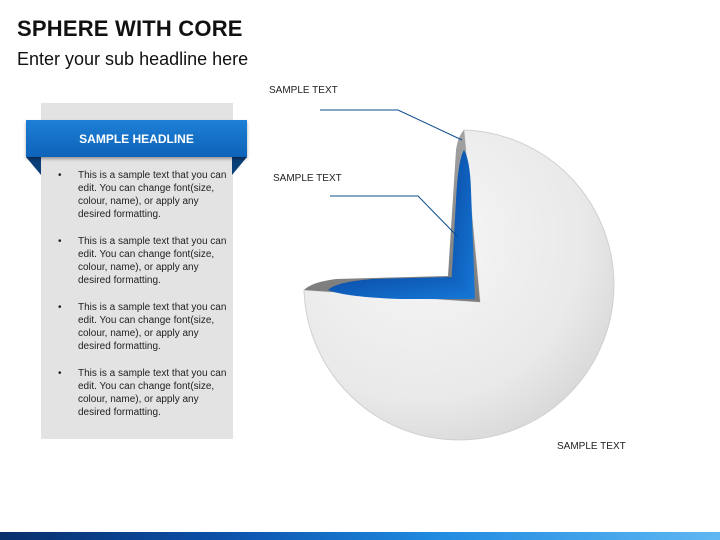  Describe the element at coordinates (133, 59) in the screenshot. I see `page-subtitle: Enter your sub headline here` at that location.